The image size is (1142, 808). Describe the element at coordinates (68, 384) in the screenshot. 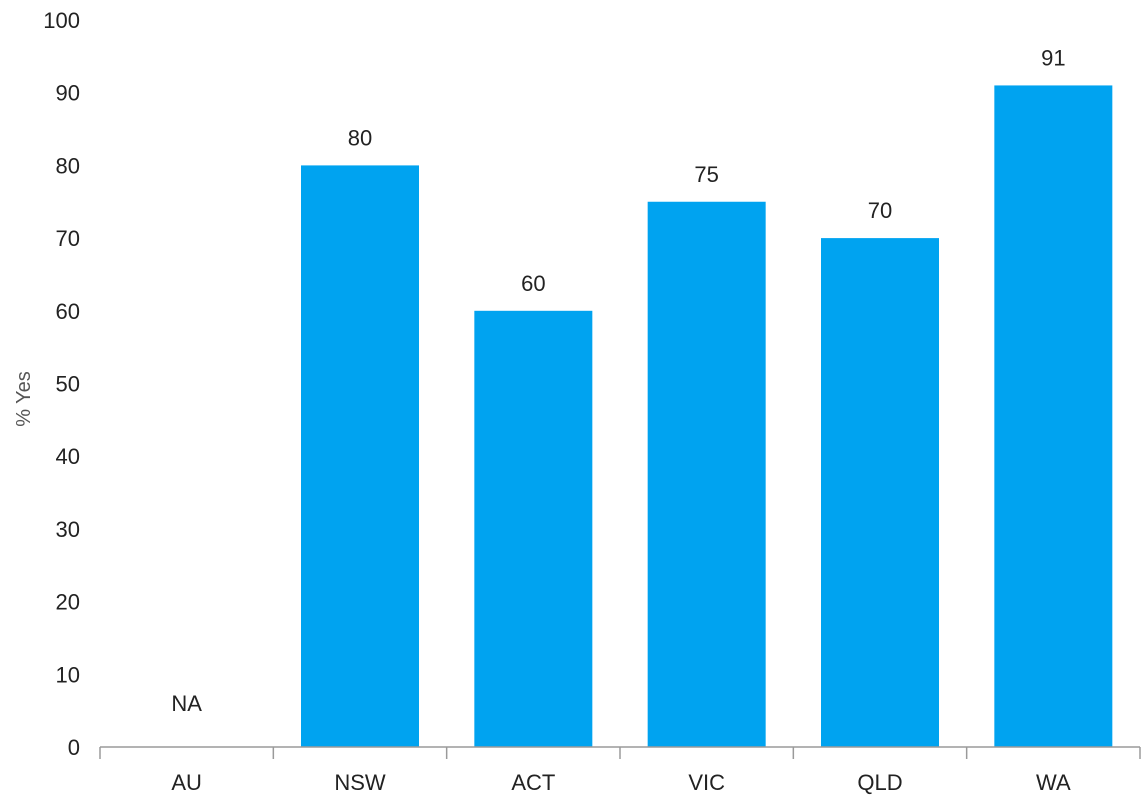

I see `y-tick-label: 50` at that location.